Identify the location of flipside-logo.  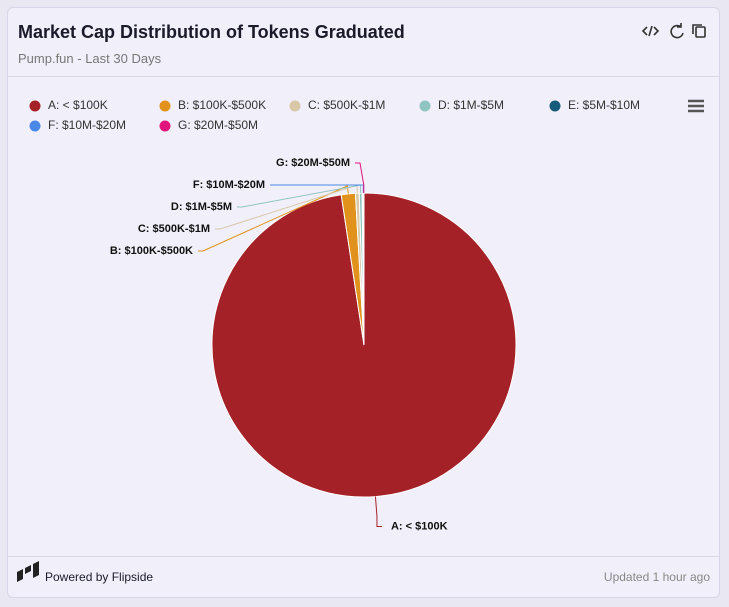
(28, 571).